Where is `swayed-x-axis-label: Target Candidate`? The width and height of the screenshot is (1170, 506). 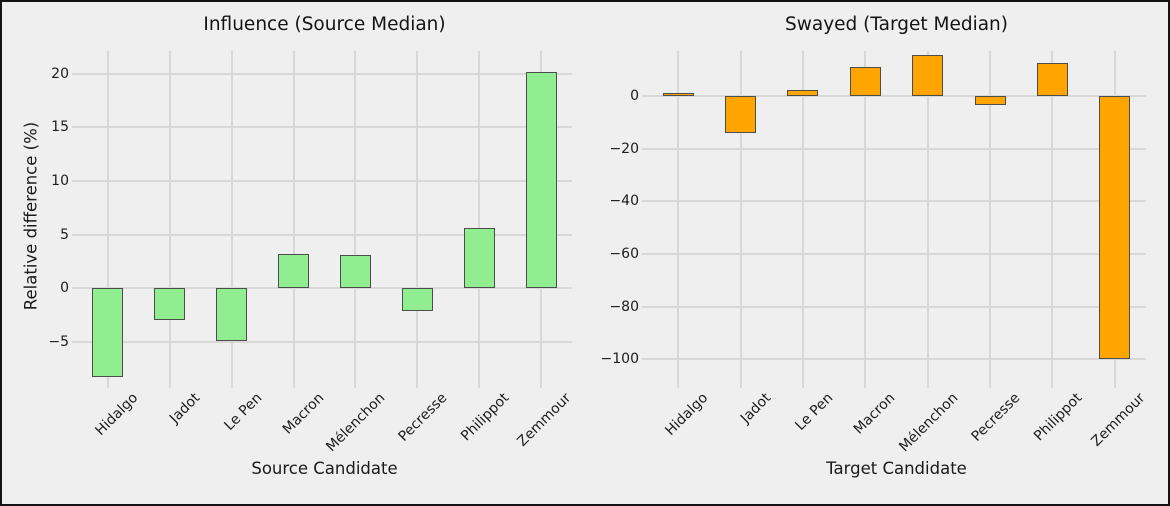 swayed-x-axis-label: Target Candidate is located at coordinates (896, 468).